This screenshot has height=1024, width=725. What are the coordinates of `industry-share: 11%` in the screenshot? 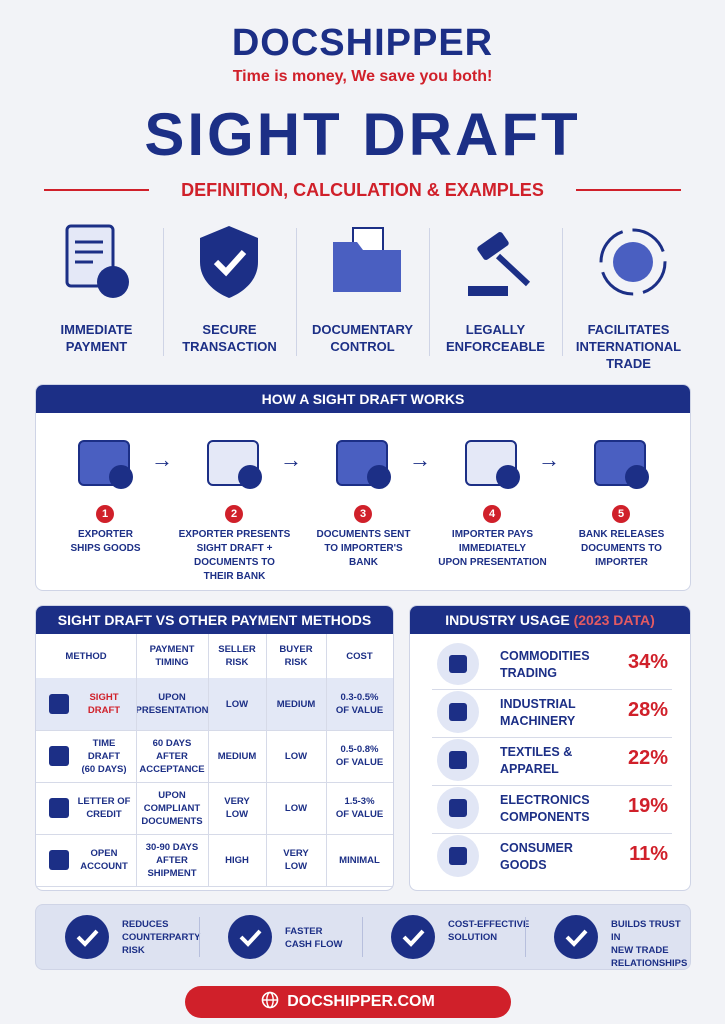 It's located at (648, 854).